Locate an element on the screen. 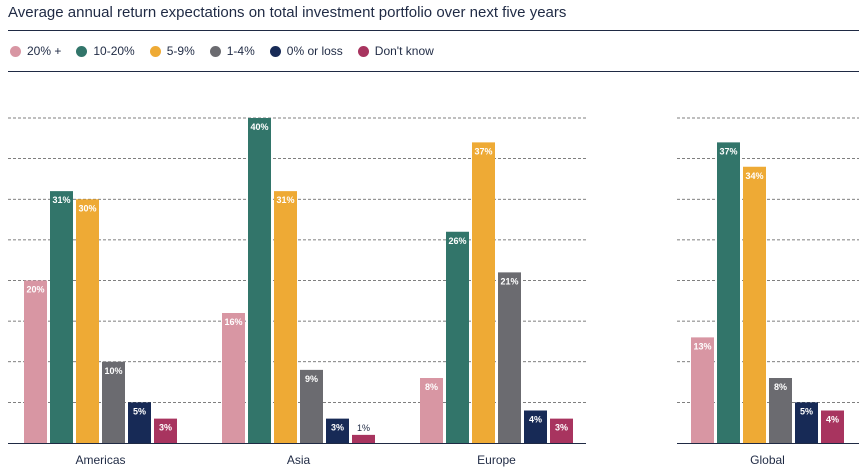 This screenshot has height=471, width=867. legend-label: 20% + is located at coordinates (44, 51).